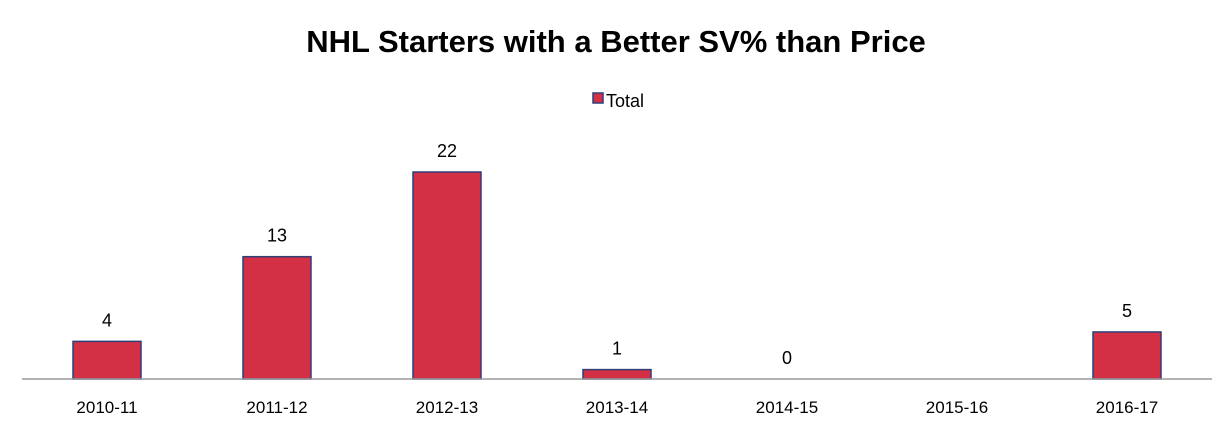 This screenshot has height=426, width=1232. Describe the element at coordinates (1127, 407) in the screenshot. I see `x-tick-label: 2016-17` at that location.